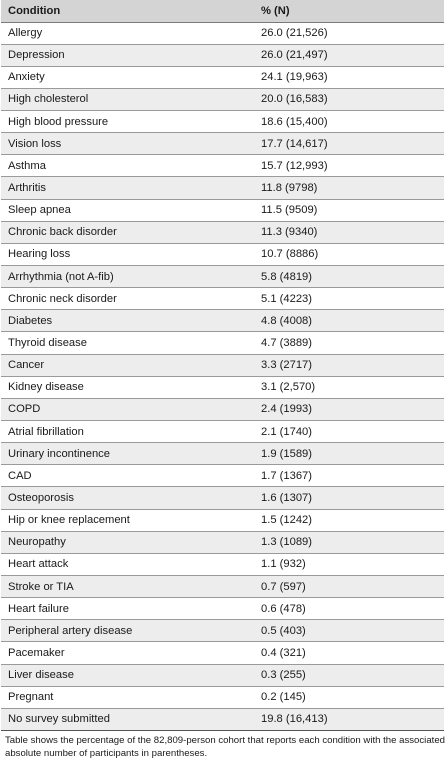  I want to click on table-row: Heart attack 1.1 (932), so click(222, 565).